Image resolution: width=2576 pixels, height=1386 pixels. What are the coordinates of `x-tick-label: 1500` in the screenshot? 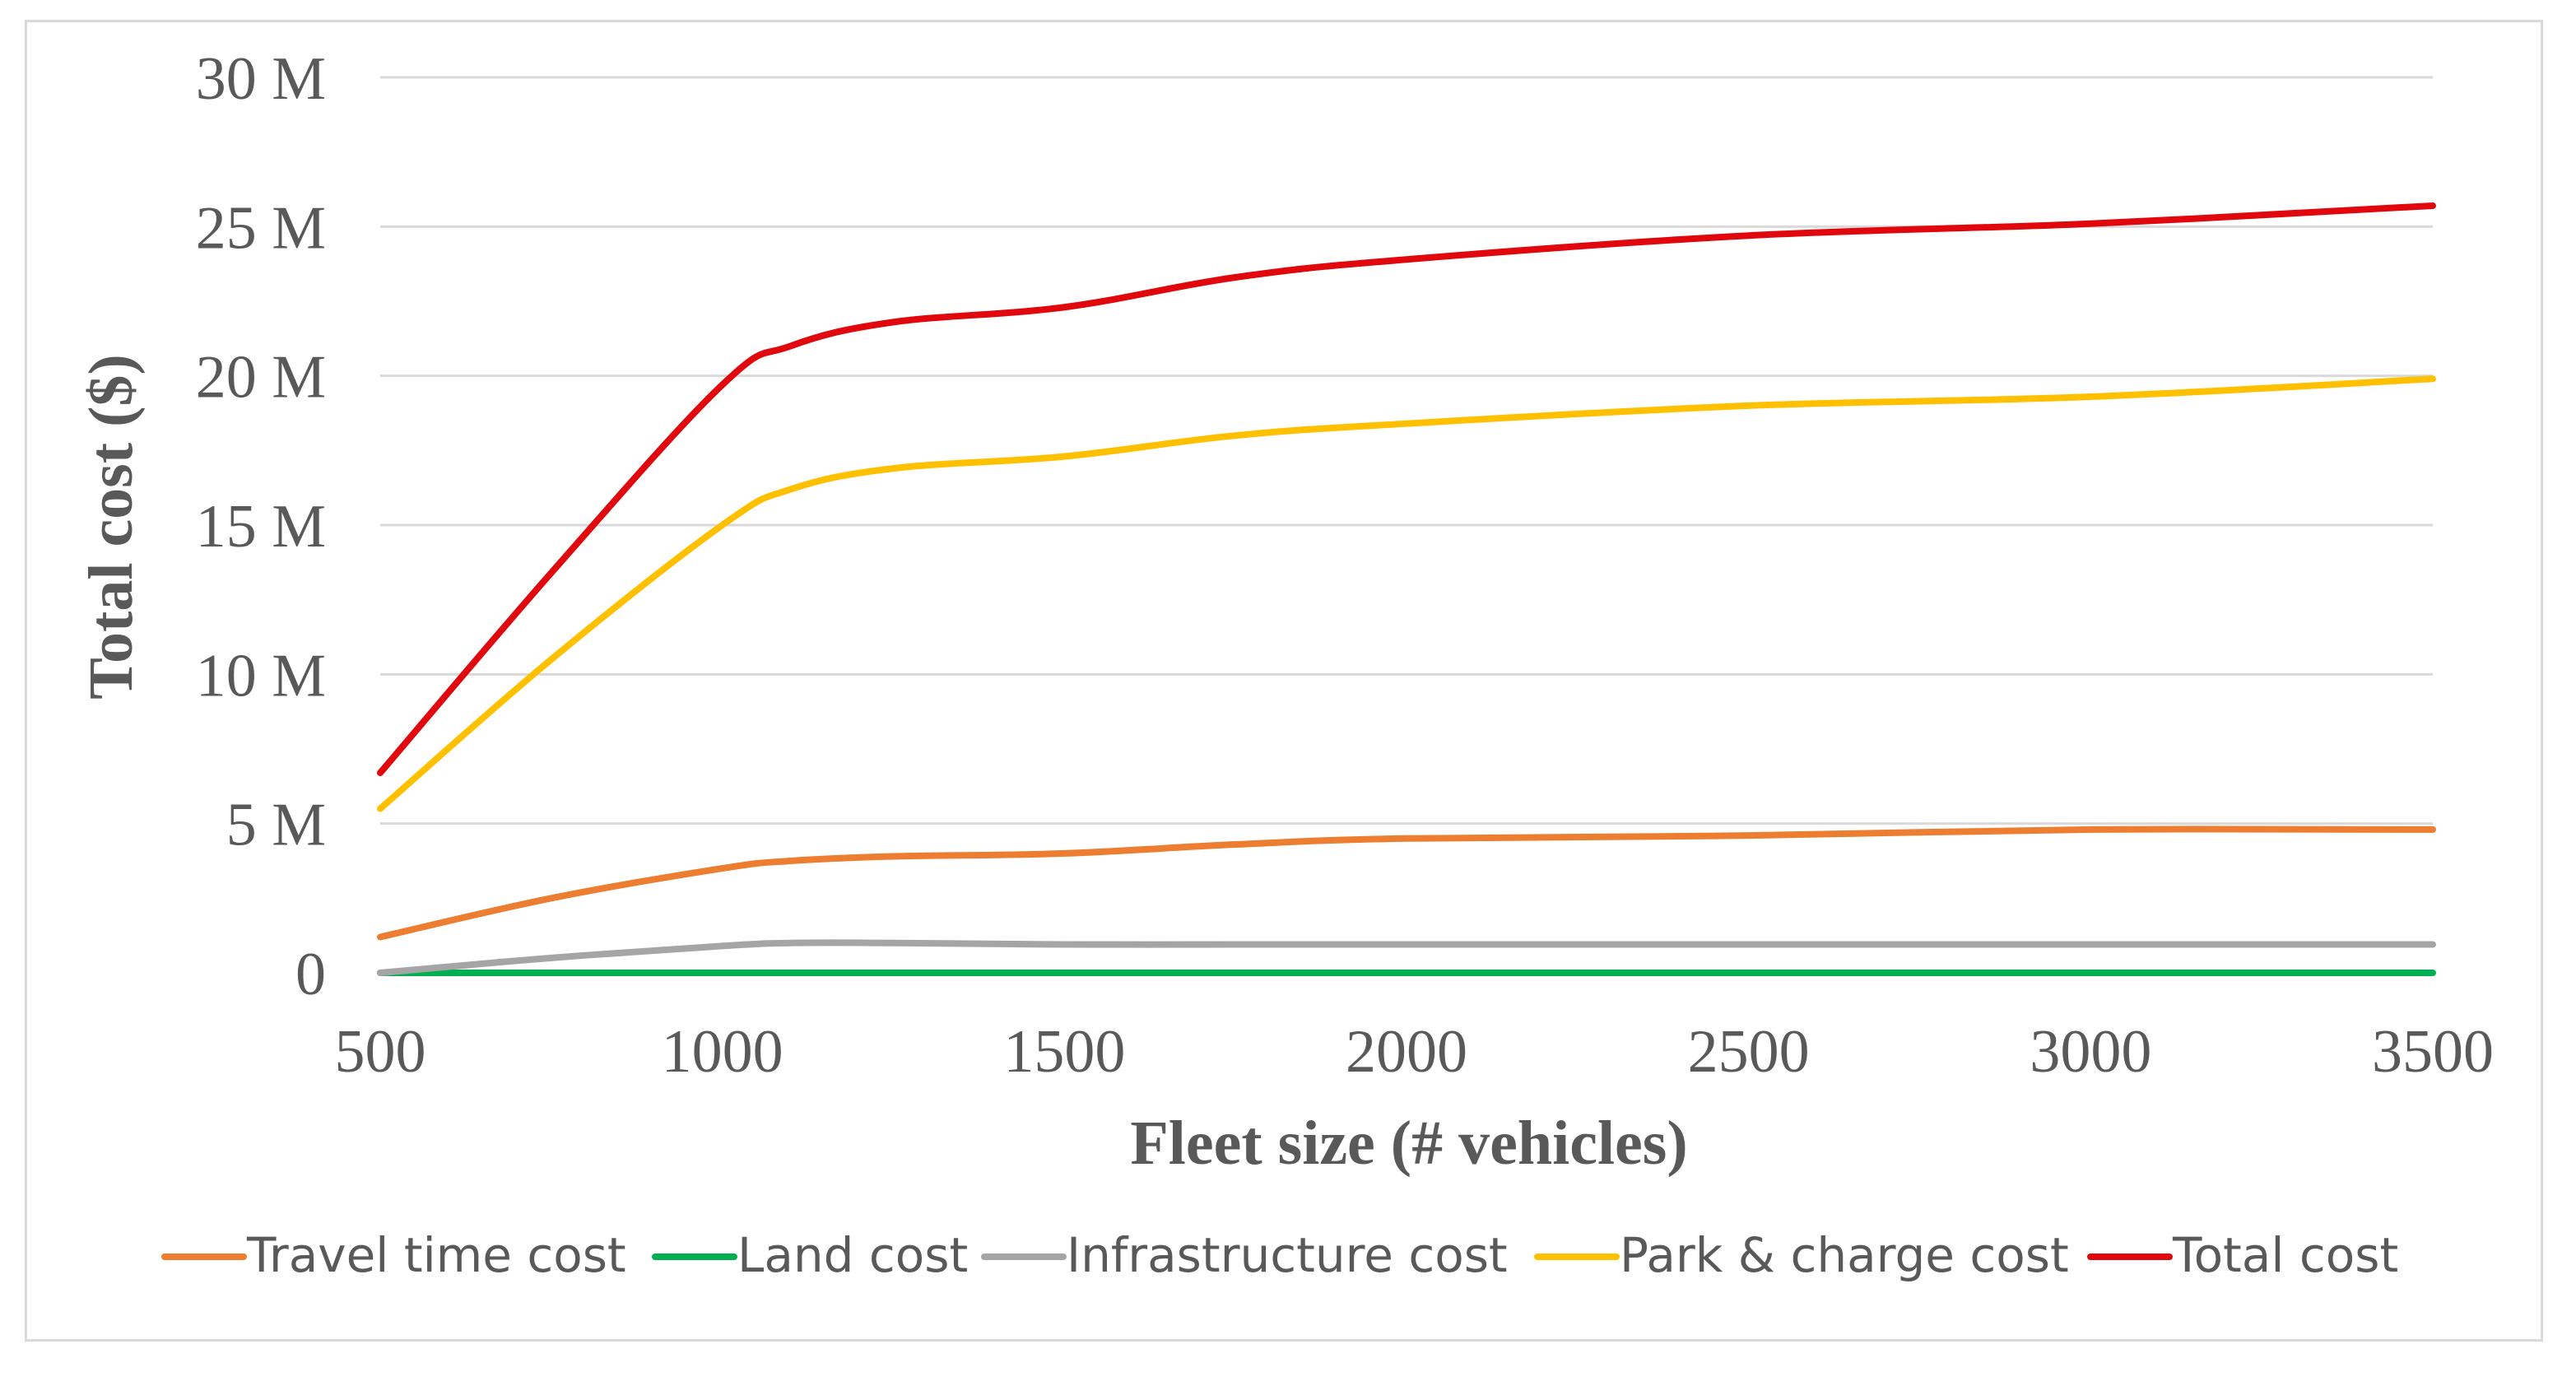 It's located at (1064, 1052).